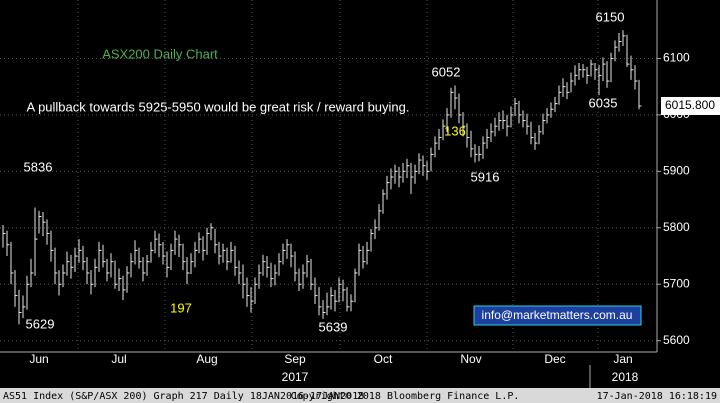 The width and height of the screenshot is (720, 403). I want to click on x-tick-label: Jan, so click(622, 359).